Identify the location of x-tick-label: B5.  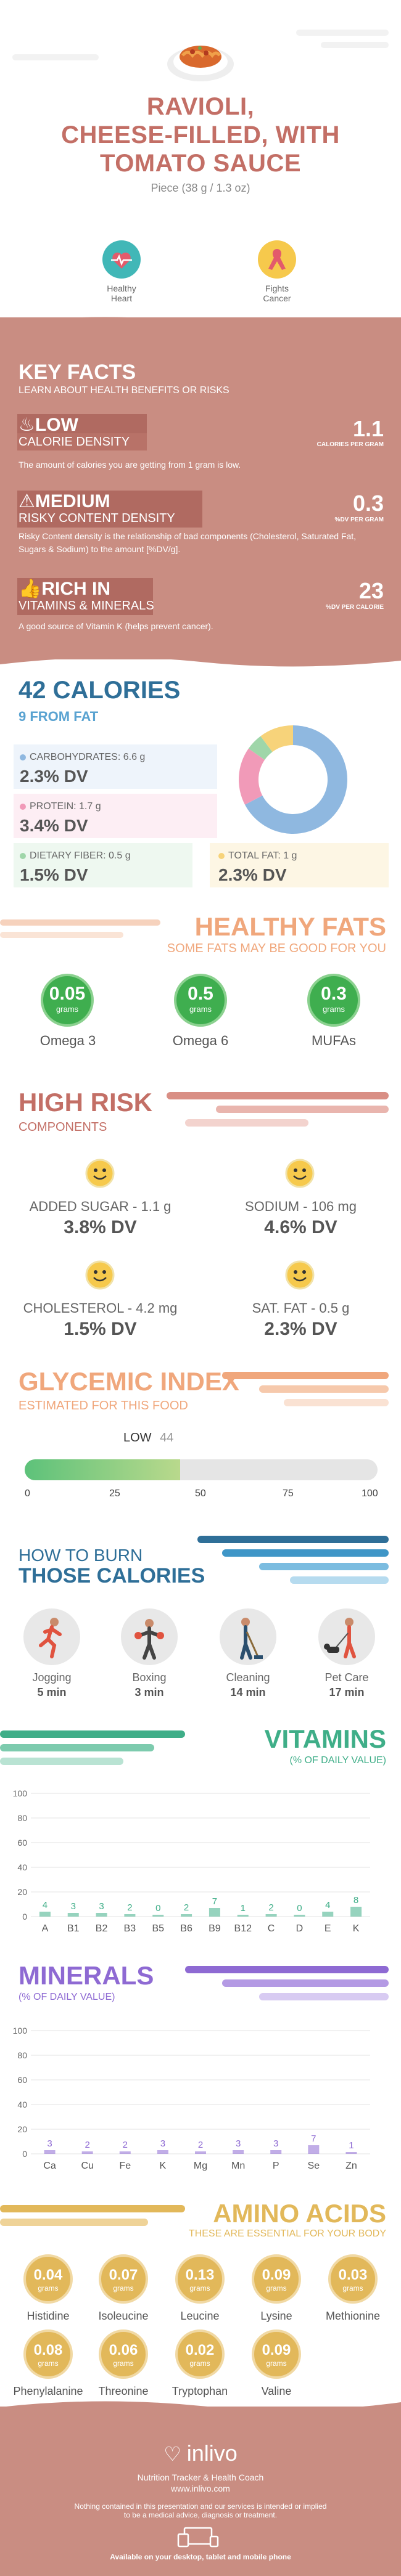
(158, 1928).